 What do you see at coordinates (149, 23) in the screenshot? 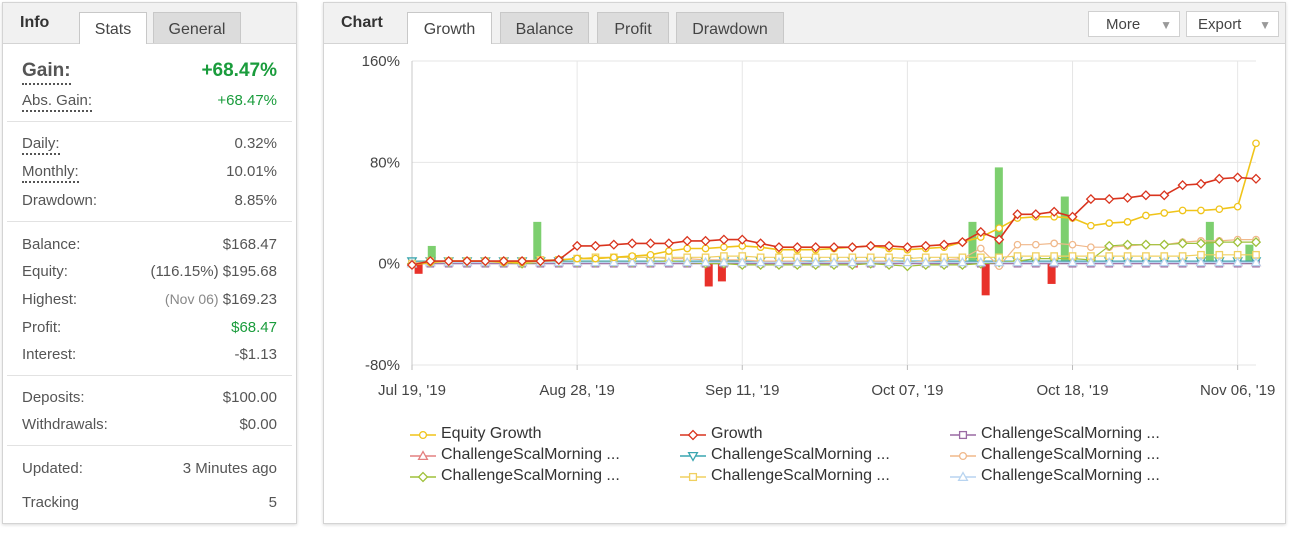
I see `stats-tabbar: Info Stats General` at bounding box center [149, 23].